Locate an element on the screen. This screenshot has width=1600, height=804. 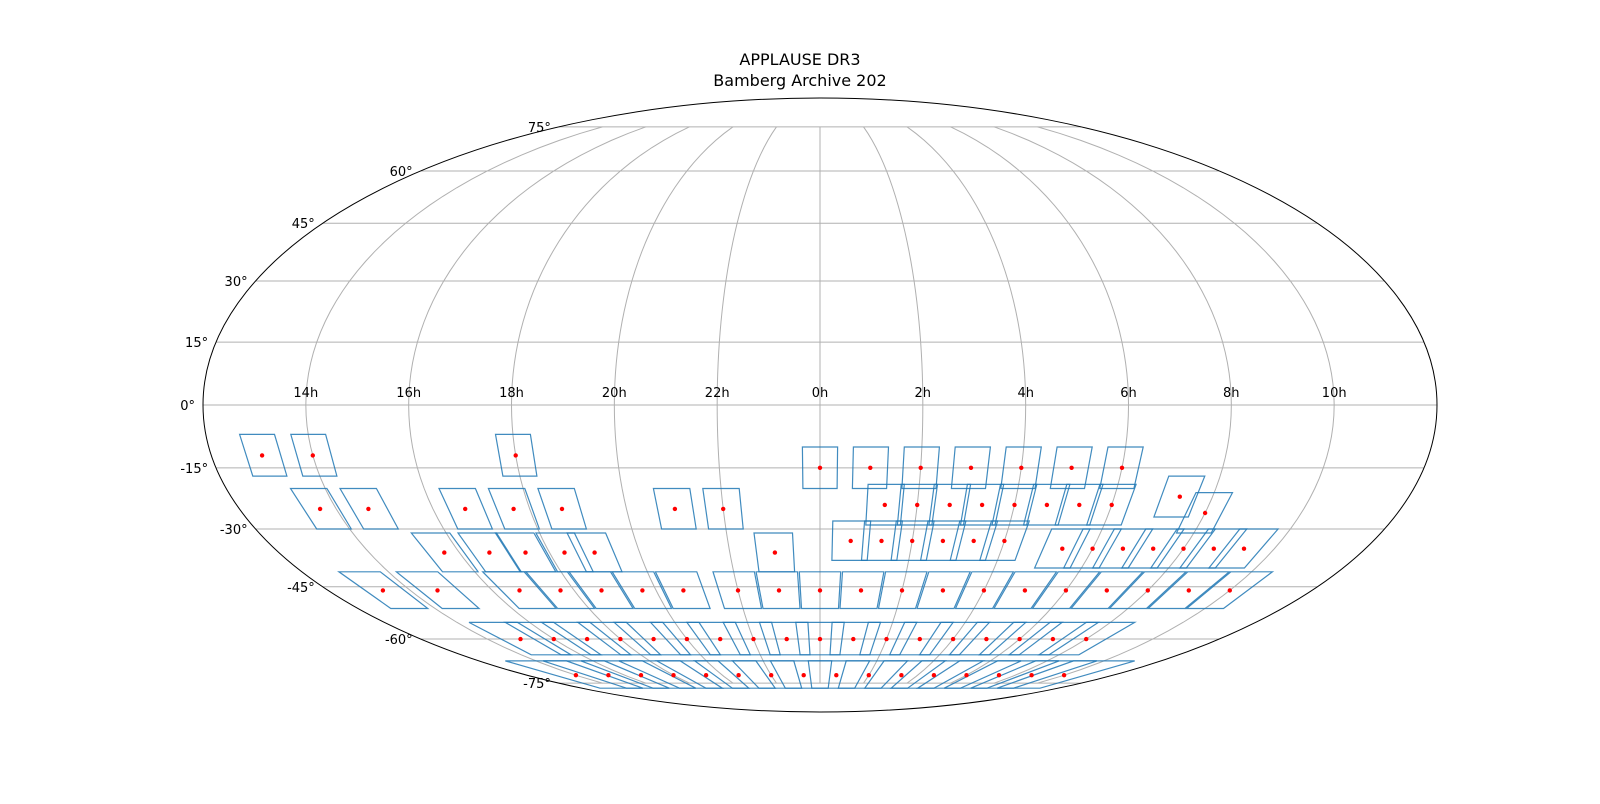
dec-tick-label: -30° is located at coordinates (234, 530).